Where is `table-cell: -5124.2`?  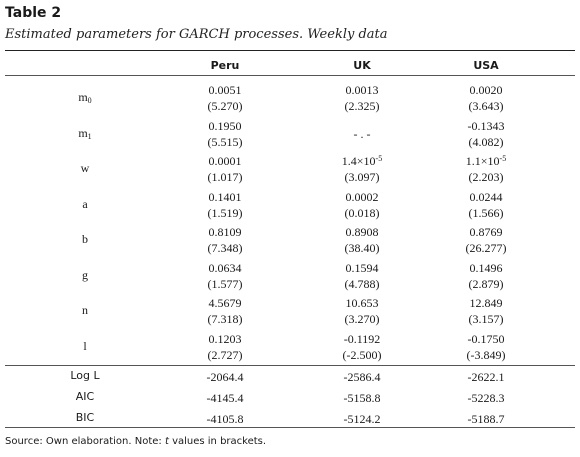
table-cell: -5124.2 is located at coordinates (362, 419).